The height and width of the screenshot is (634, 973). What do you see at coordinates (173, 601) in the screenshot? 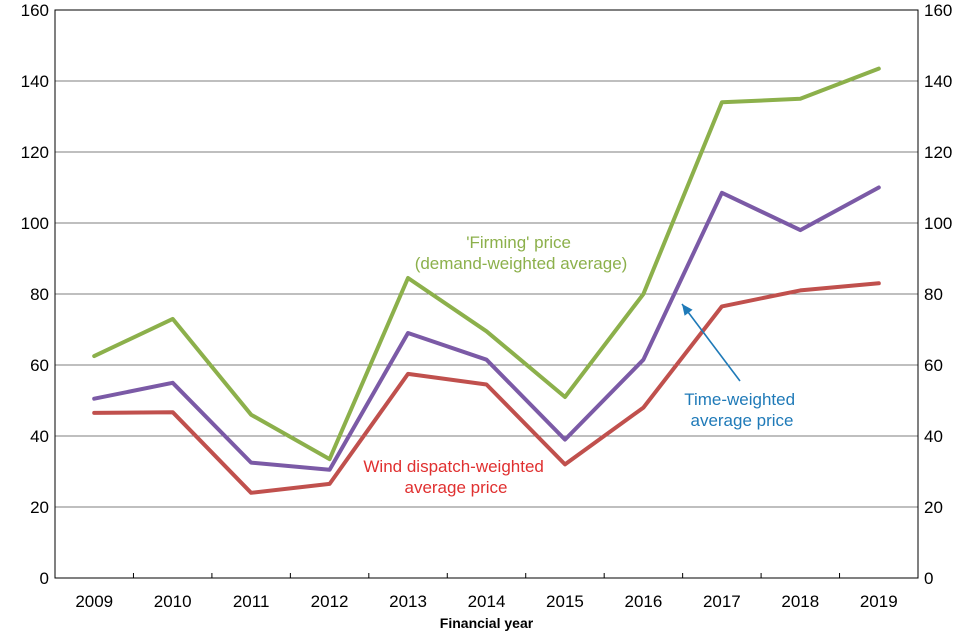
I see `x-tick-label: 2010` at bounding box center [173, 601].